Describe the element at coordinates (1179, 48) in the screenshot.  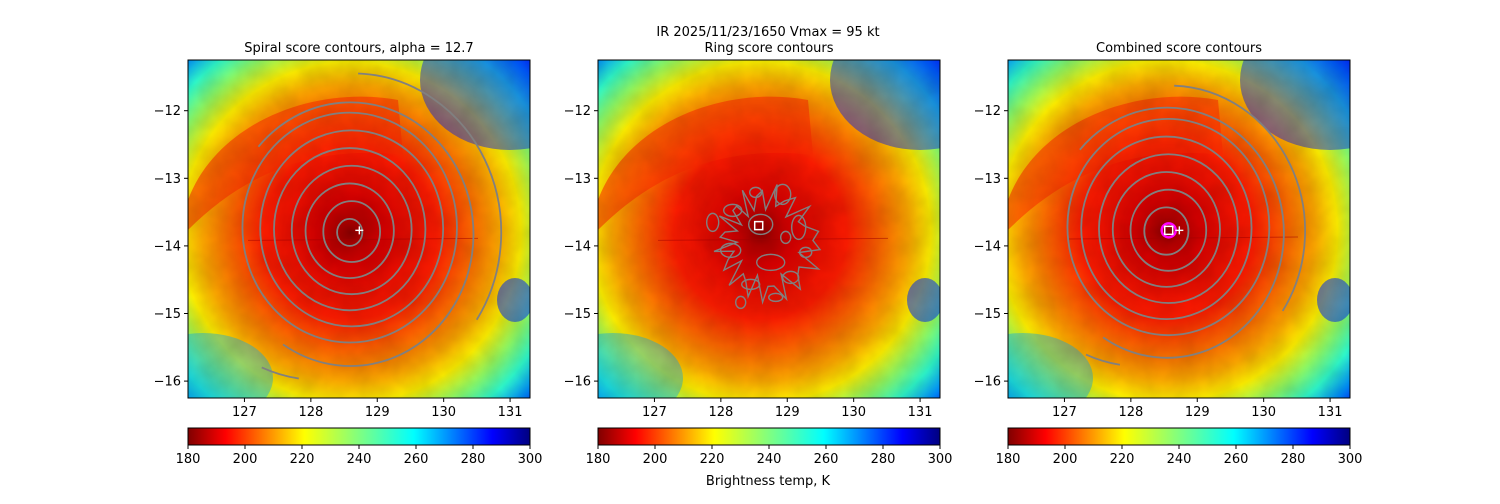
I see `panel-title: Combined score contours` at that location.